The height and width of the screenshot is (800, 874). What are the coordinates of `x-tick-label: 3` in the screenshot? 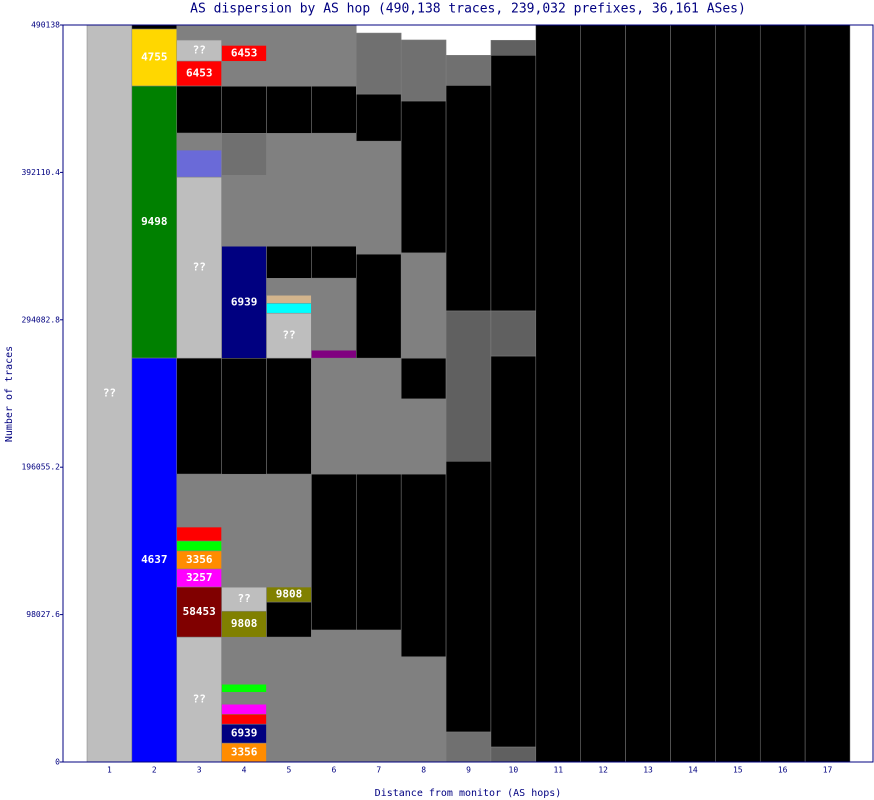 It's located at (199, 770).